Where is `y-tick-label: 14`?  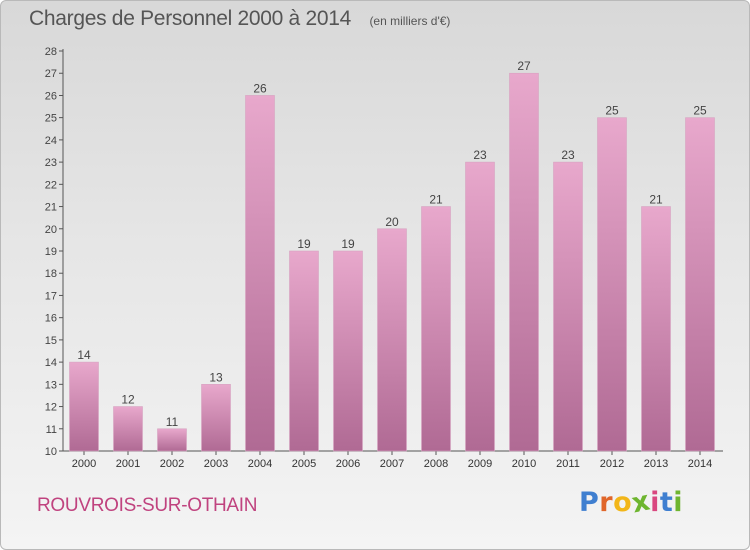
y-tick-label: 14 is located at coordinates (51, 363).